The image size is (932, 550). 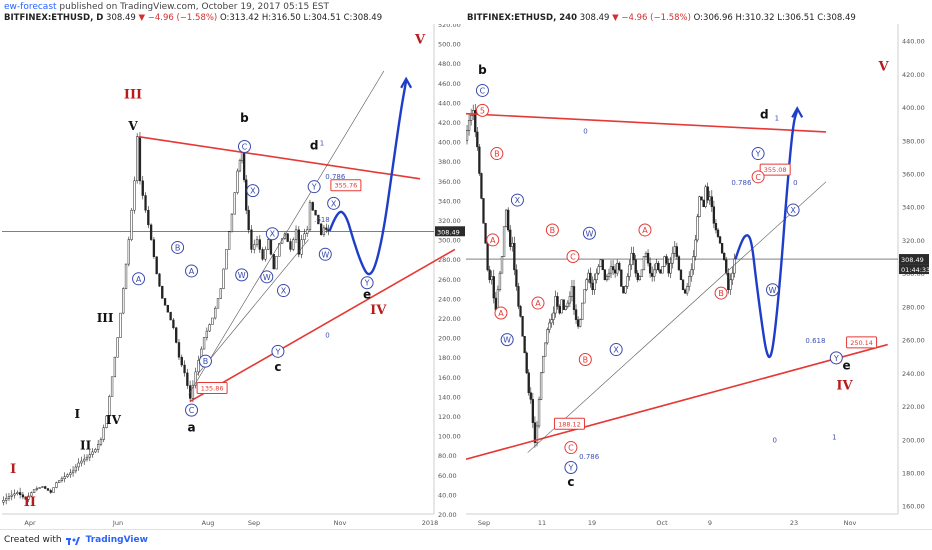 I want to click on price-tick-label: 360.00, so click(x=913, y=174).